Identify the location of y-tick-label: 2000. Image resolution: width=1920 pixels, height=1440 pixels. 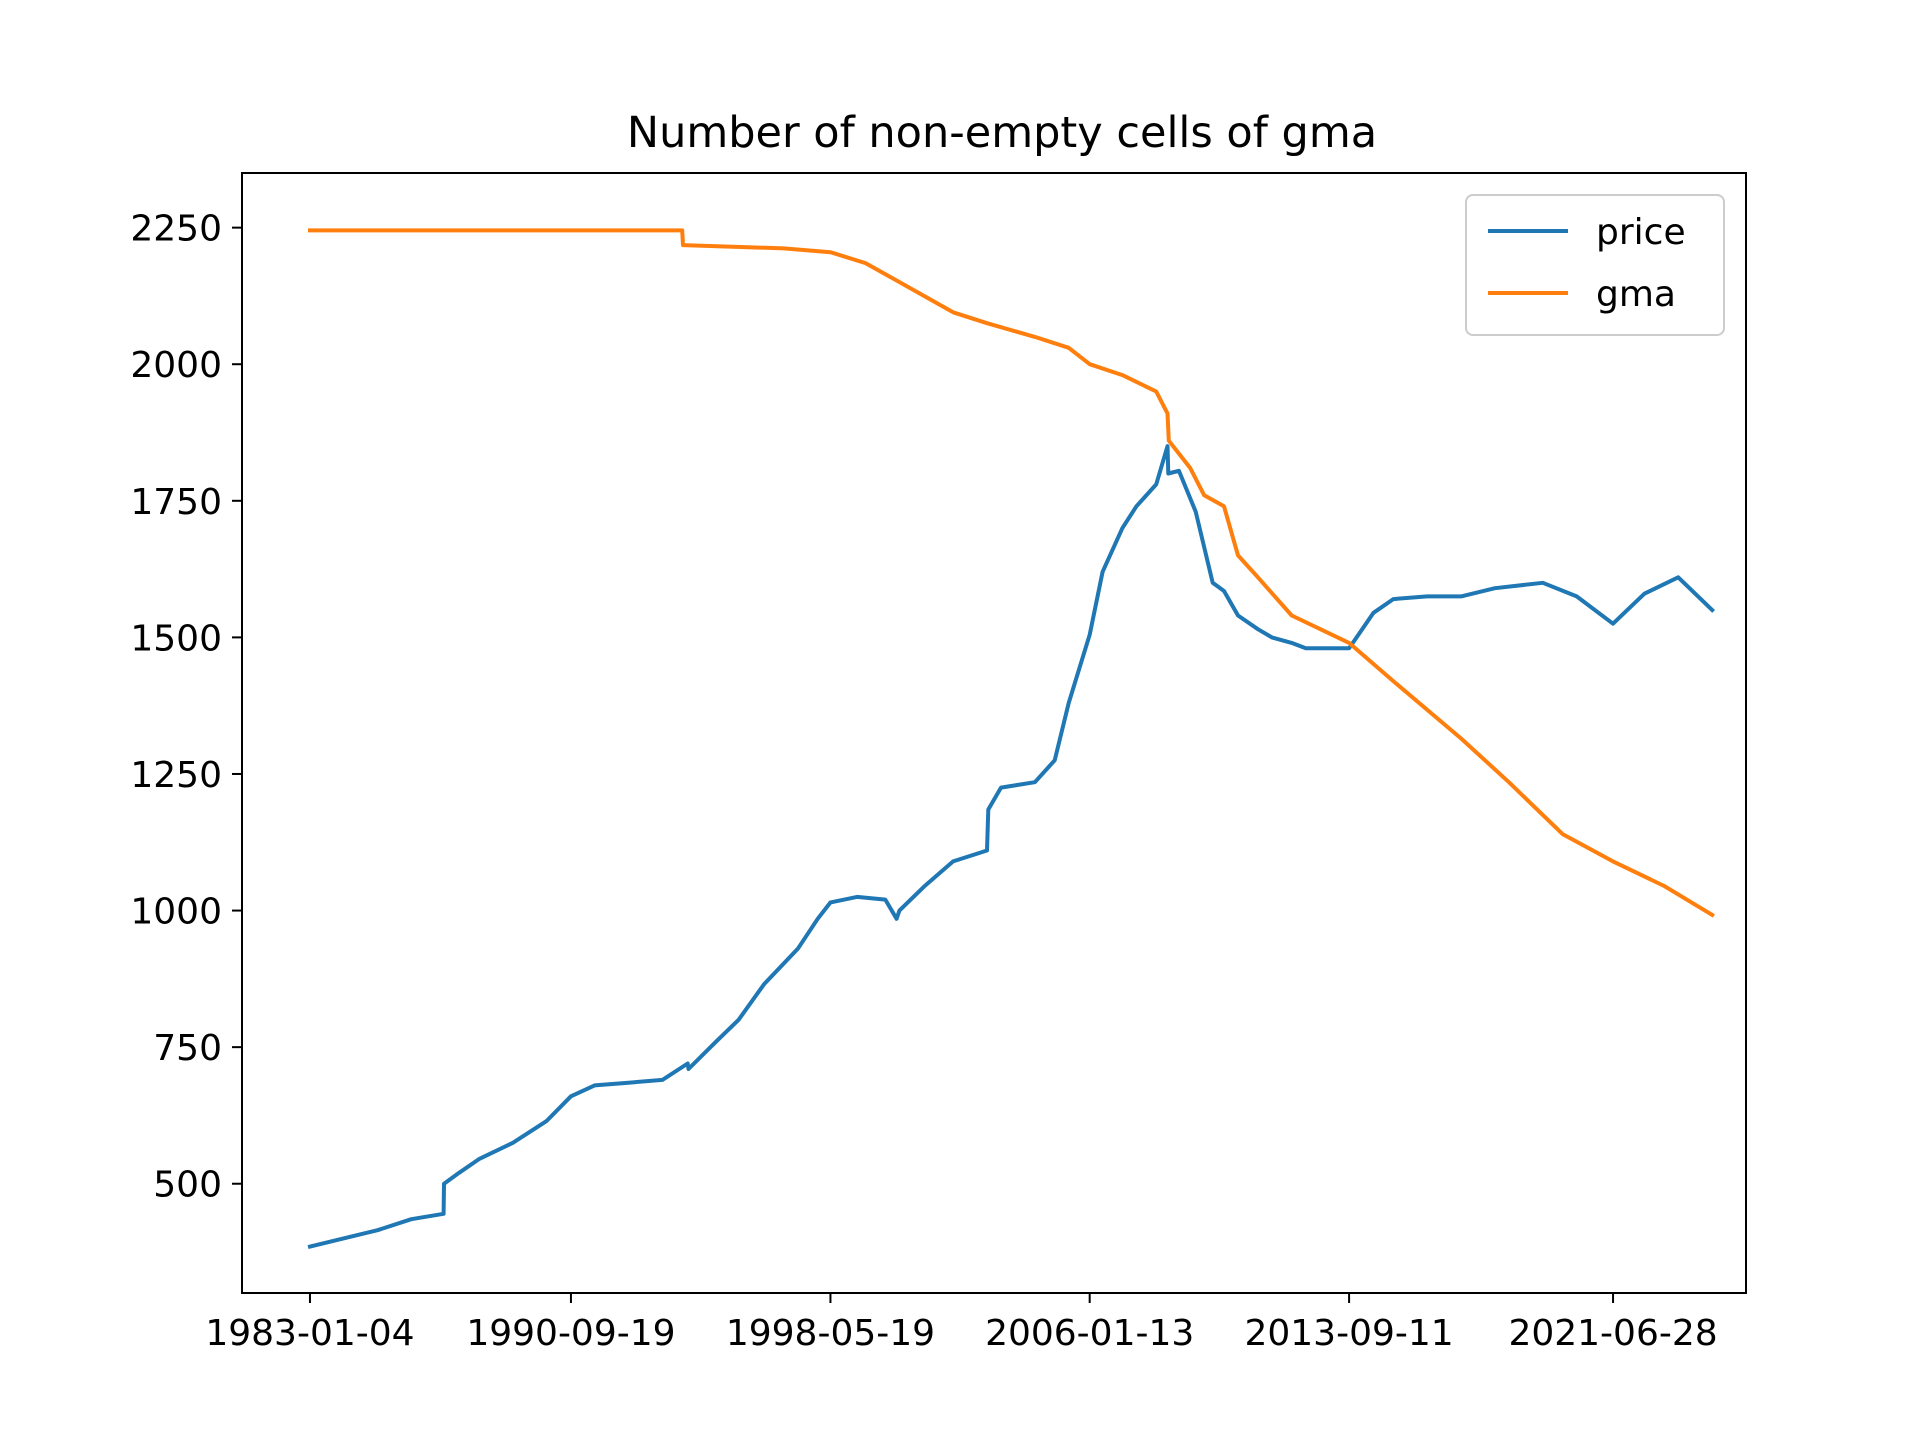
(176, 365).